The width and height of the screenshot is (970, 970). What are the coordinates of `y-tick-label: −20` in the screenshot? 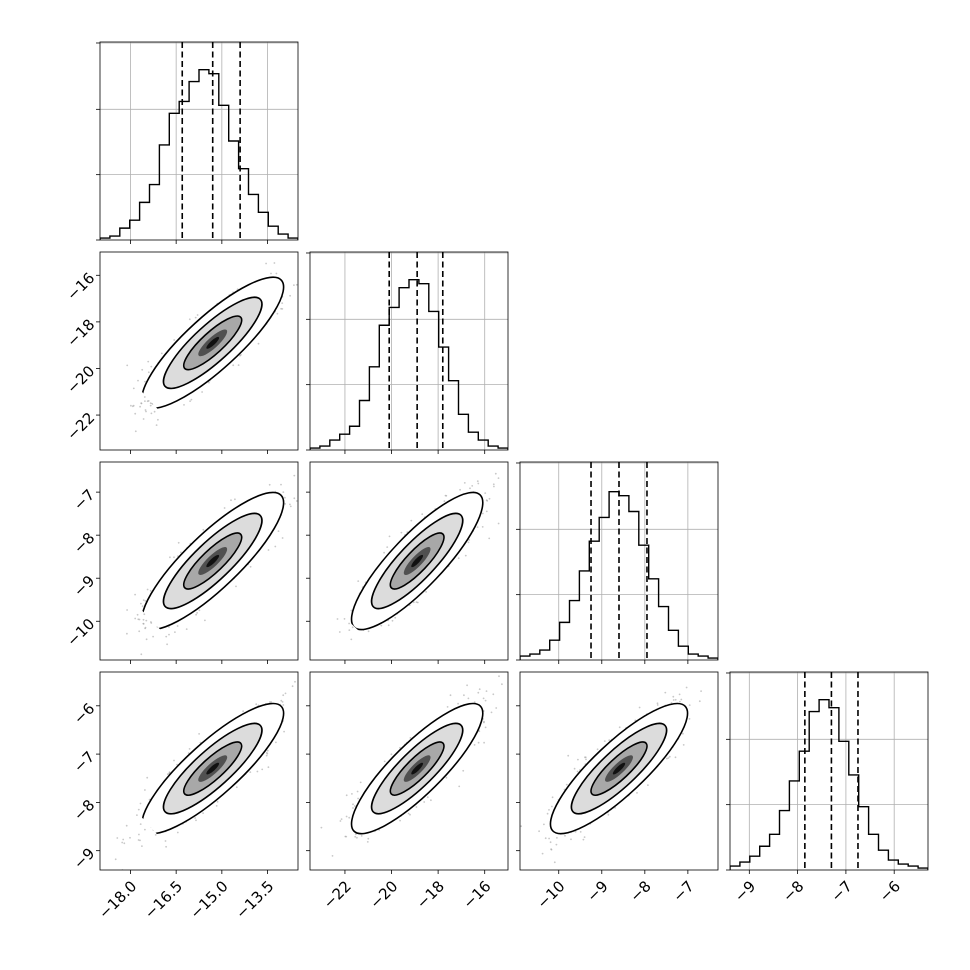 It's located at (80, 379).